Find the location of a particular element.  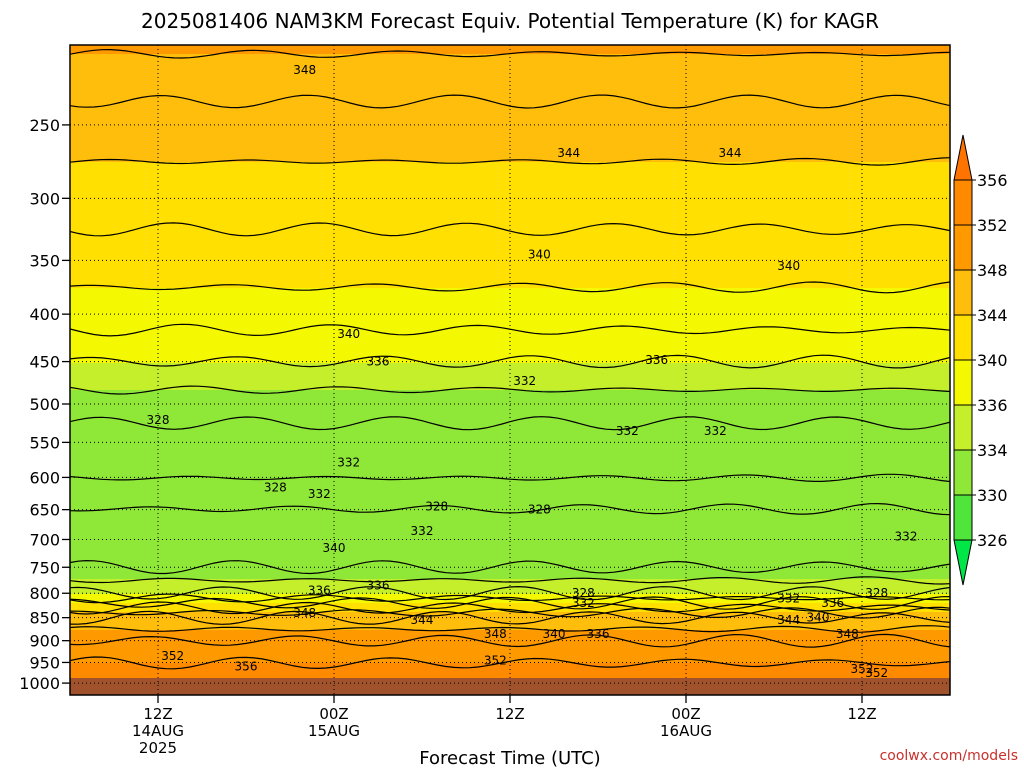

colorbar: 356 352 348 344 340 336 334 330 326 is located at coordinates (980, 360).